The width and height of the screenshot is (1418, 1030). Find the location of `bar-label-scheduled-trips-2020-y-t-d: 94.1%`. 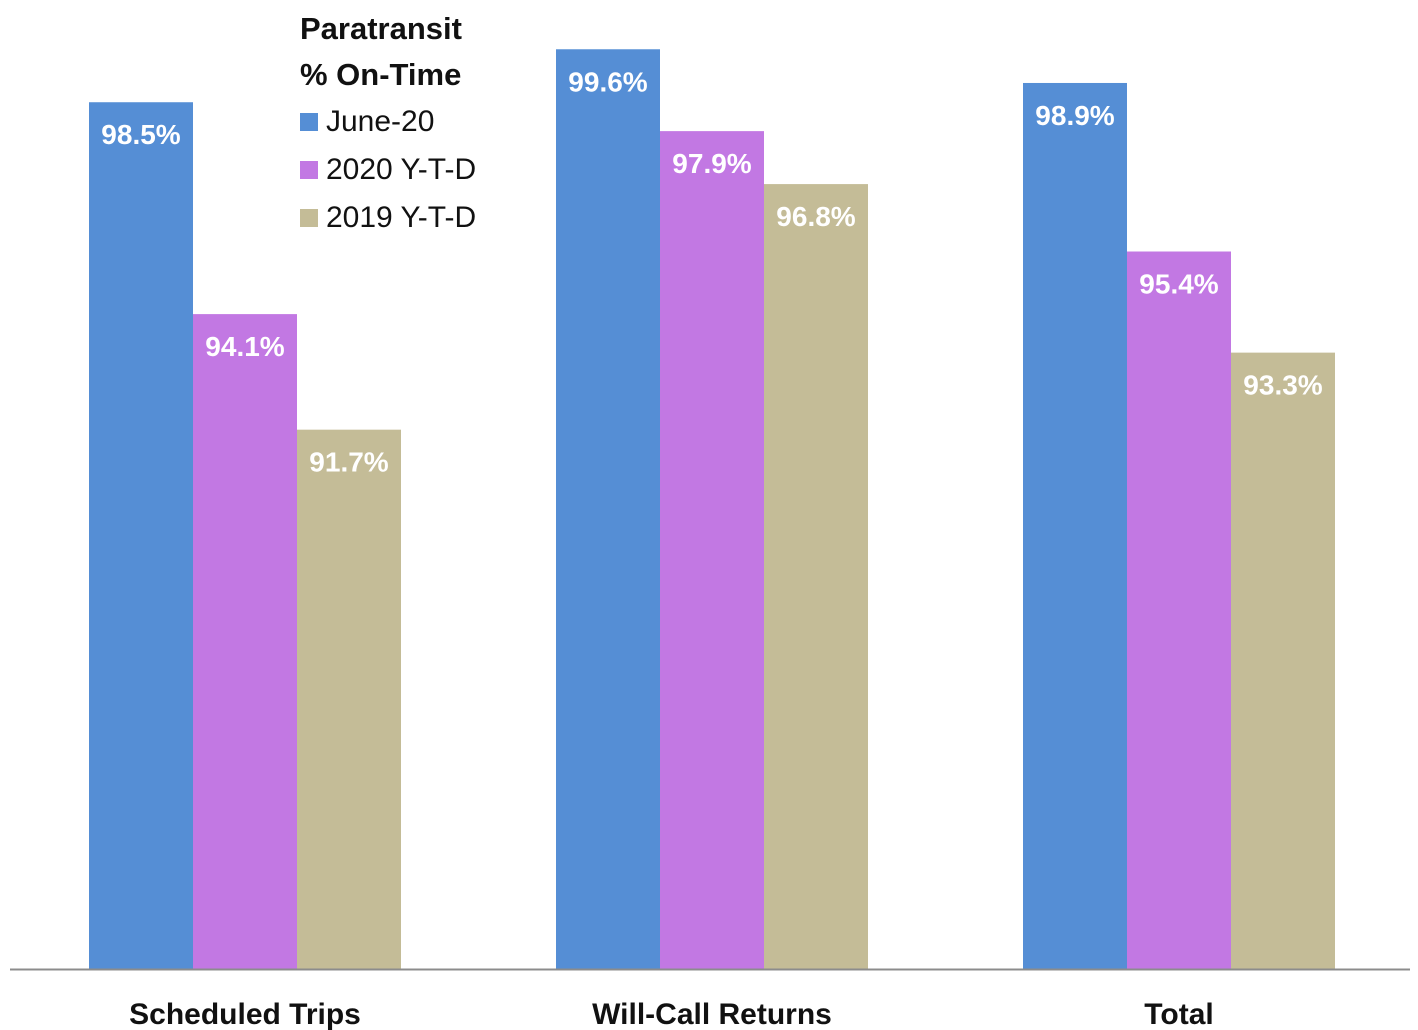

bar-label-scheduled-trips-2020-y-t-d: 94.1% is located at coordinates (244, 346).